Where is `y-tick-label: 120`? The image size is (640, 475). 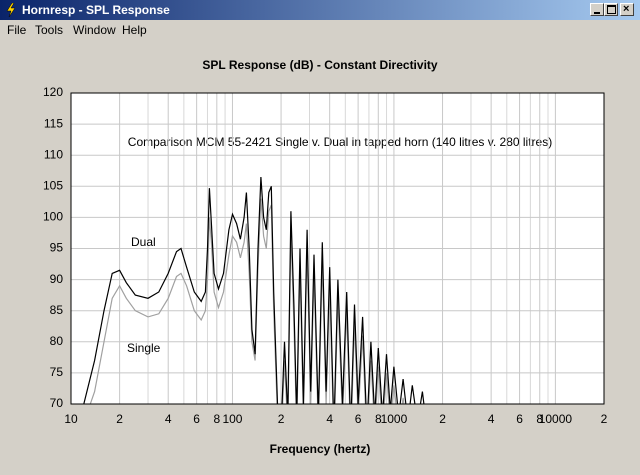 y-tick-label: 120 is located at coordinates (53, 92).